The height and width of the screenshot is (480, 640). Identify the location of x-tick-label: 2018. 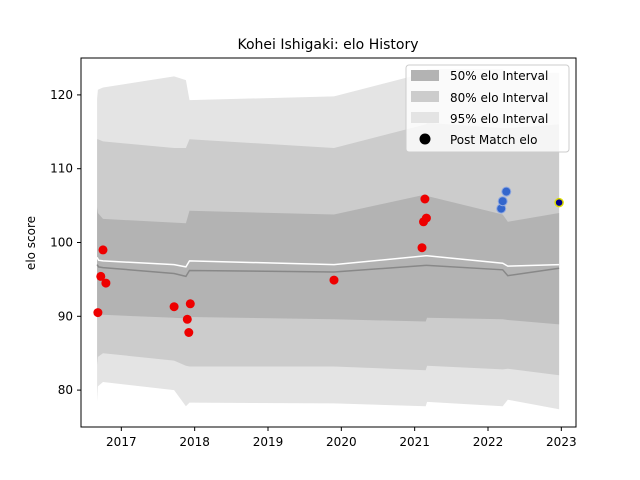
(194, 442).